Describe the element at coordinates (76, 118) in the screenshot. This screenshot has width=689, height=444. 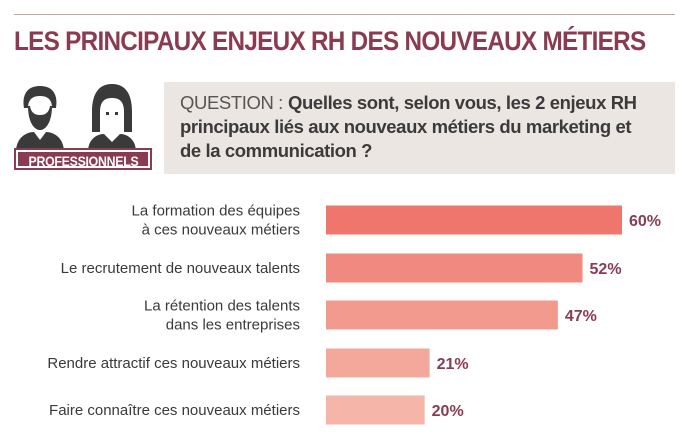
I see `two-people-icon` at that location.